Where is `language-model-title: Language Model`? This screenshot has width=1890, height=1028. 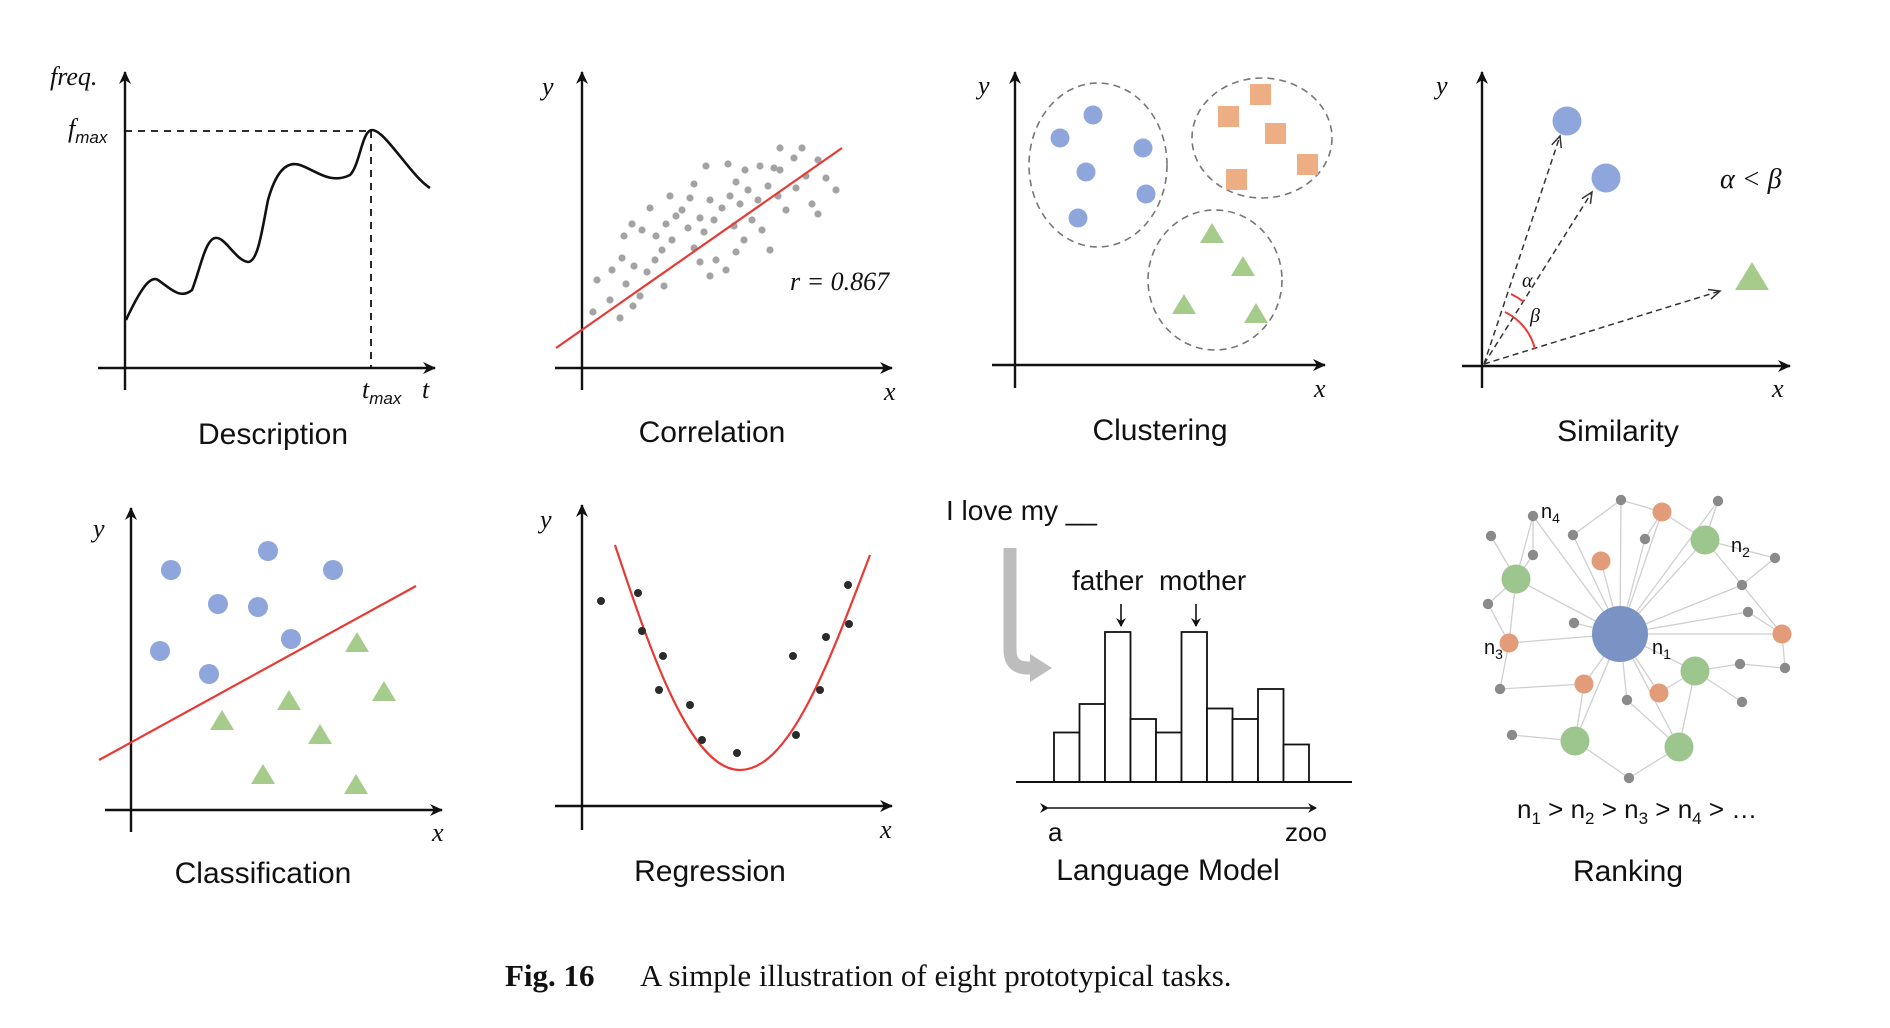
language-model-title: Language Model is located at coordinates (1168, 870).